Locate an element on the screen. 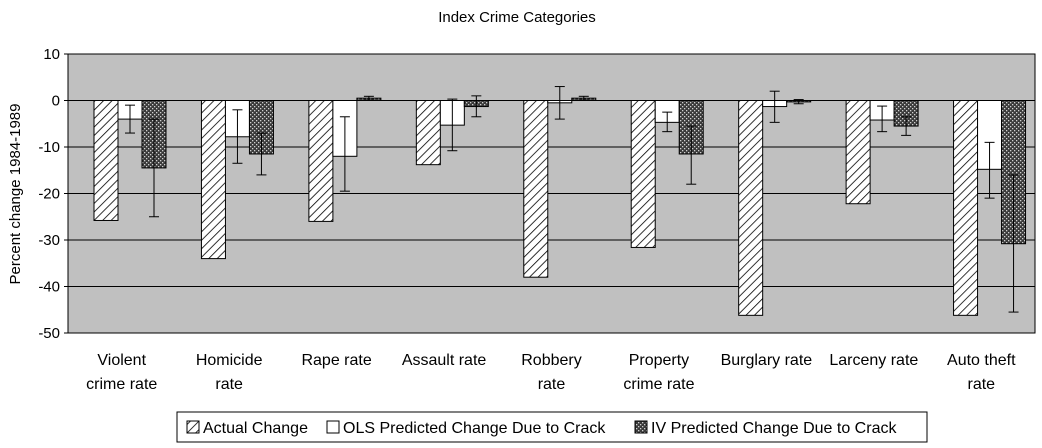 This screenshot has width=1042, height=448. y-axis-title: Percent change 1984-1989 is located at coordinates (15, 194).